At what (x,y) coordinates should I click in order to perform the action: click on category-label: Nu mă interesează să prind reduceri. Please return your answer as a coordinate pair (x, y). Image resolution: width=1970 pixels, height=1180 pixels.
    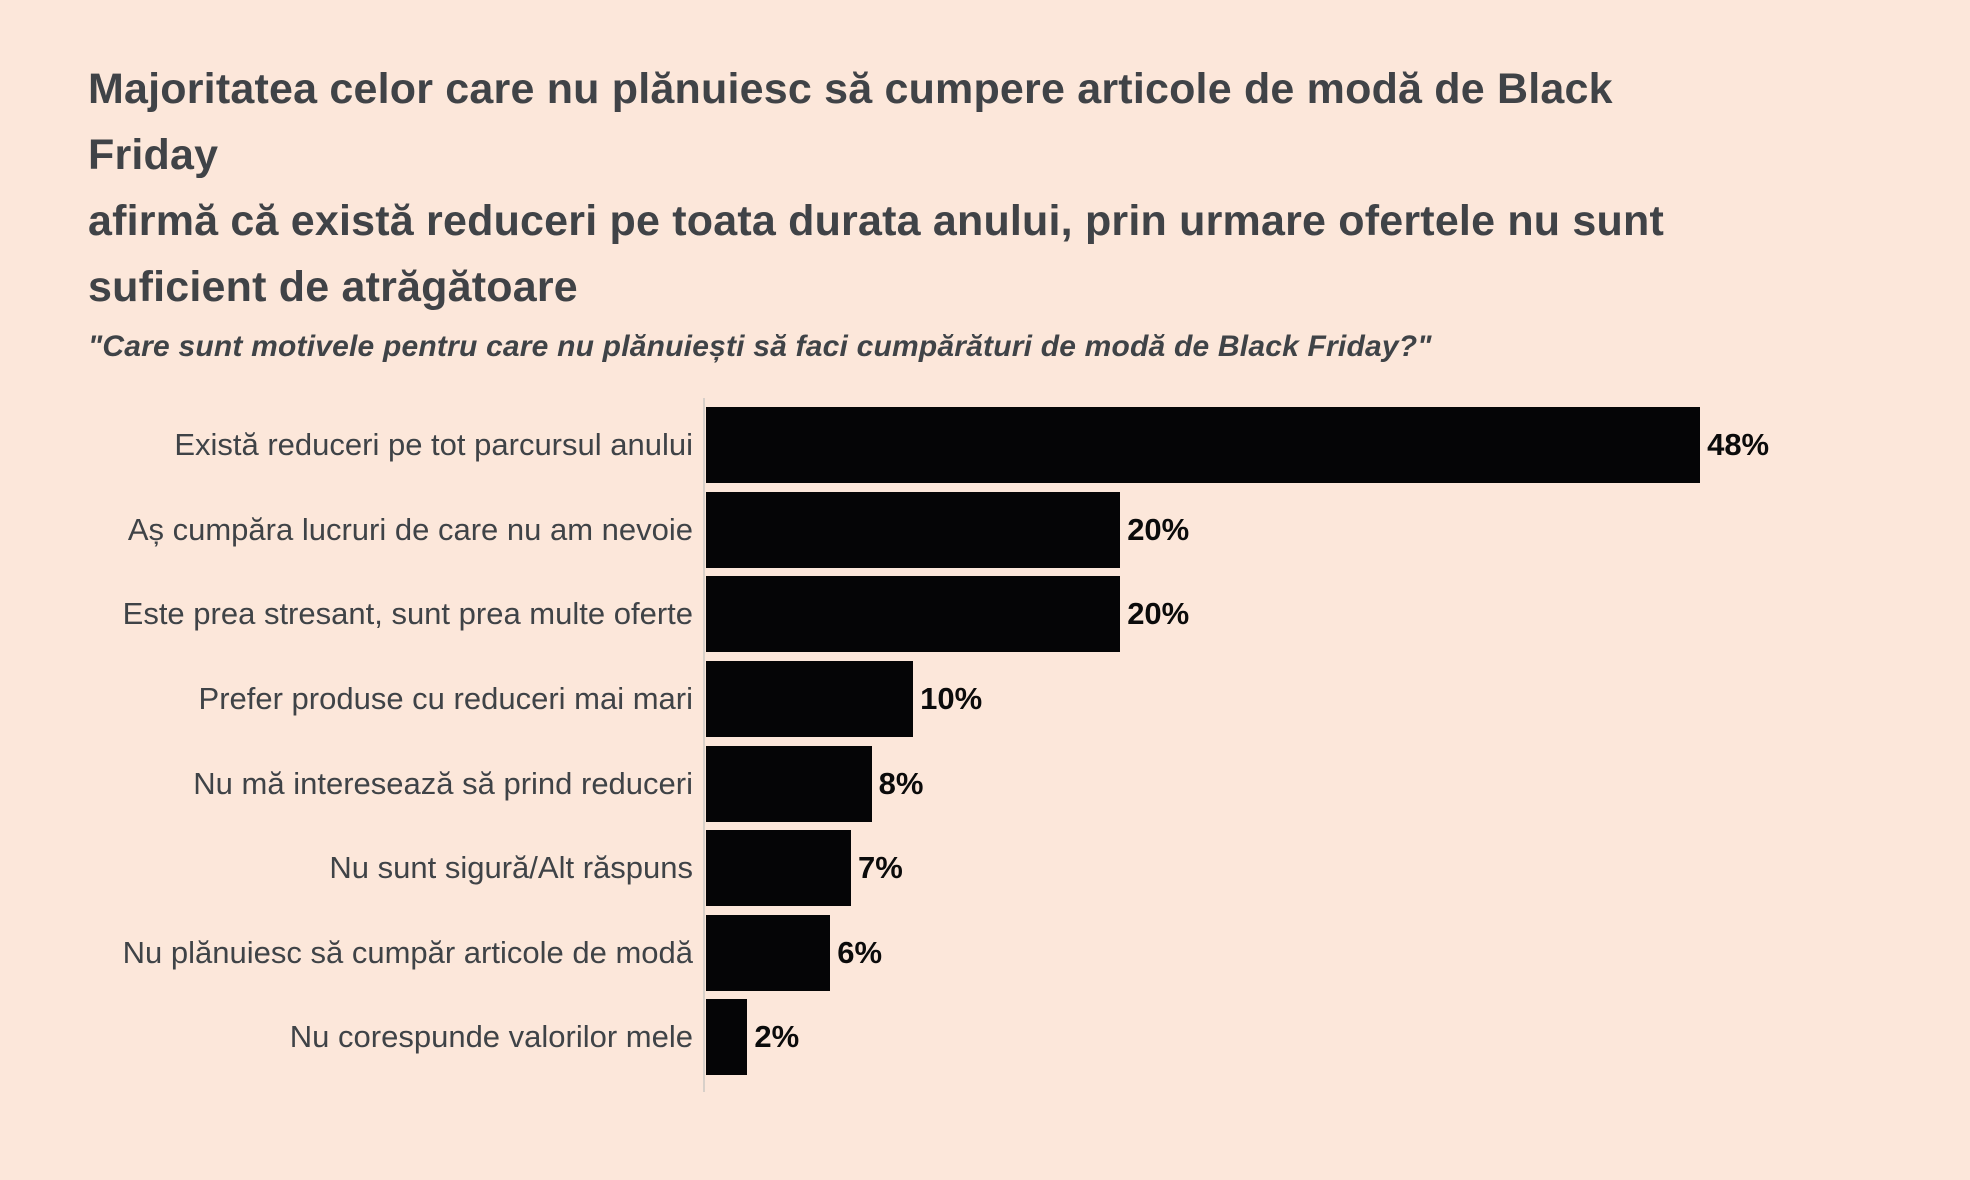
    Looking at the image, I should click on (443, 783).